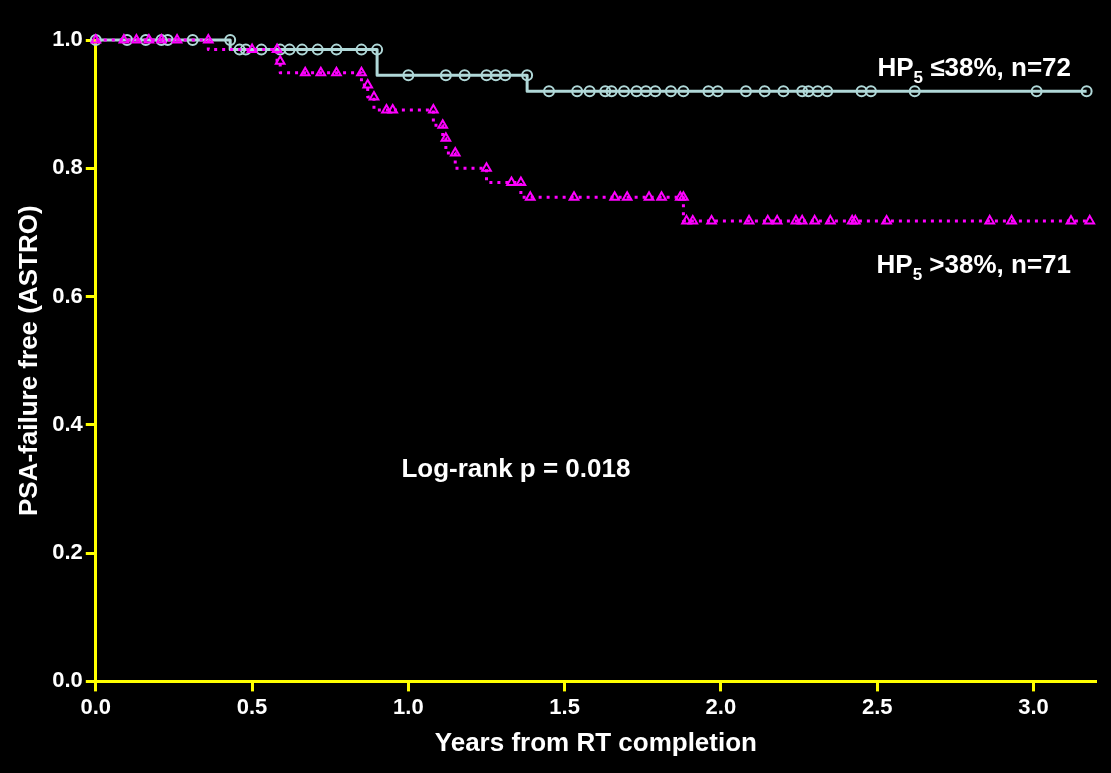  Describe the element at coordinates (1033, 706) in the screenshot. I see `x-tick-label: 3.0` at that location.